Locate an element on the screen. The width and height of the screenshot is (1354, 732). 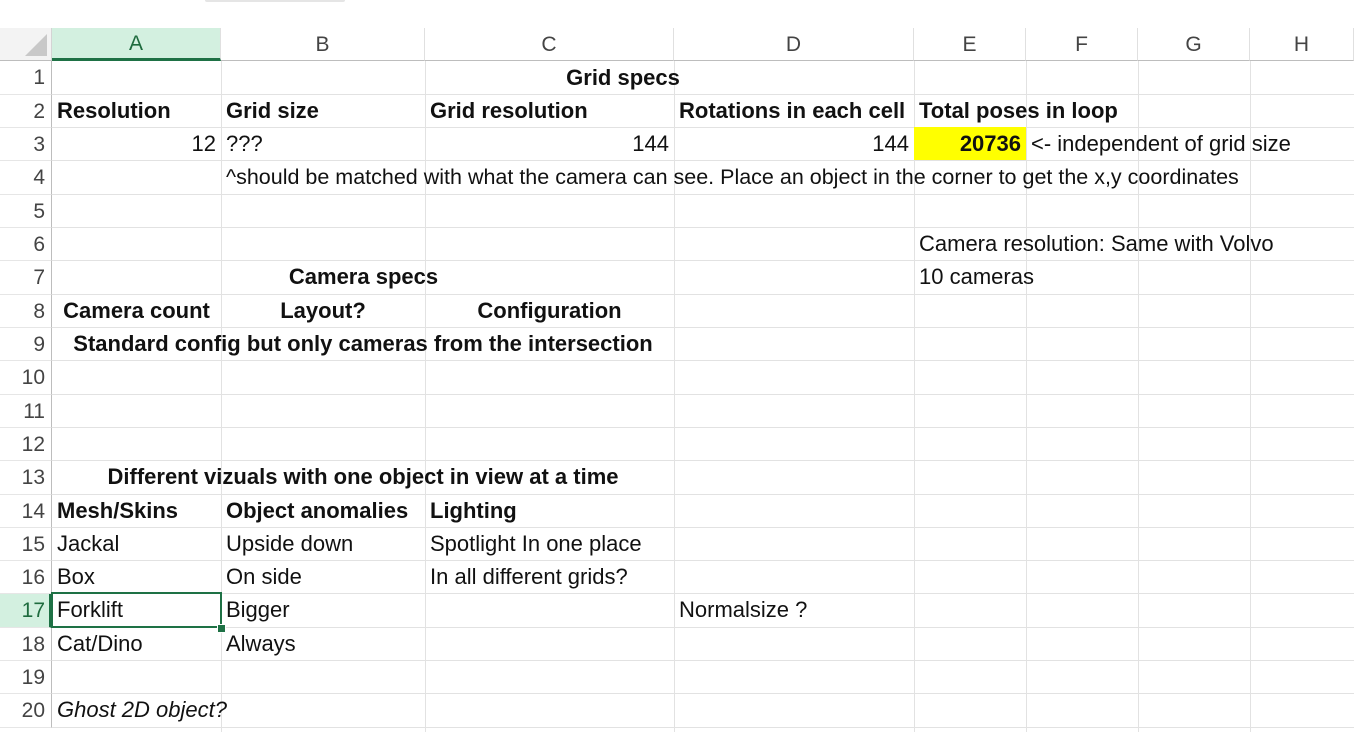
column-header-h: H is located at coordinates (1302, 44).